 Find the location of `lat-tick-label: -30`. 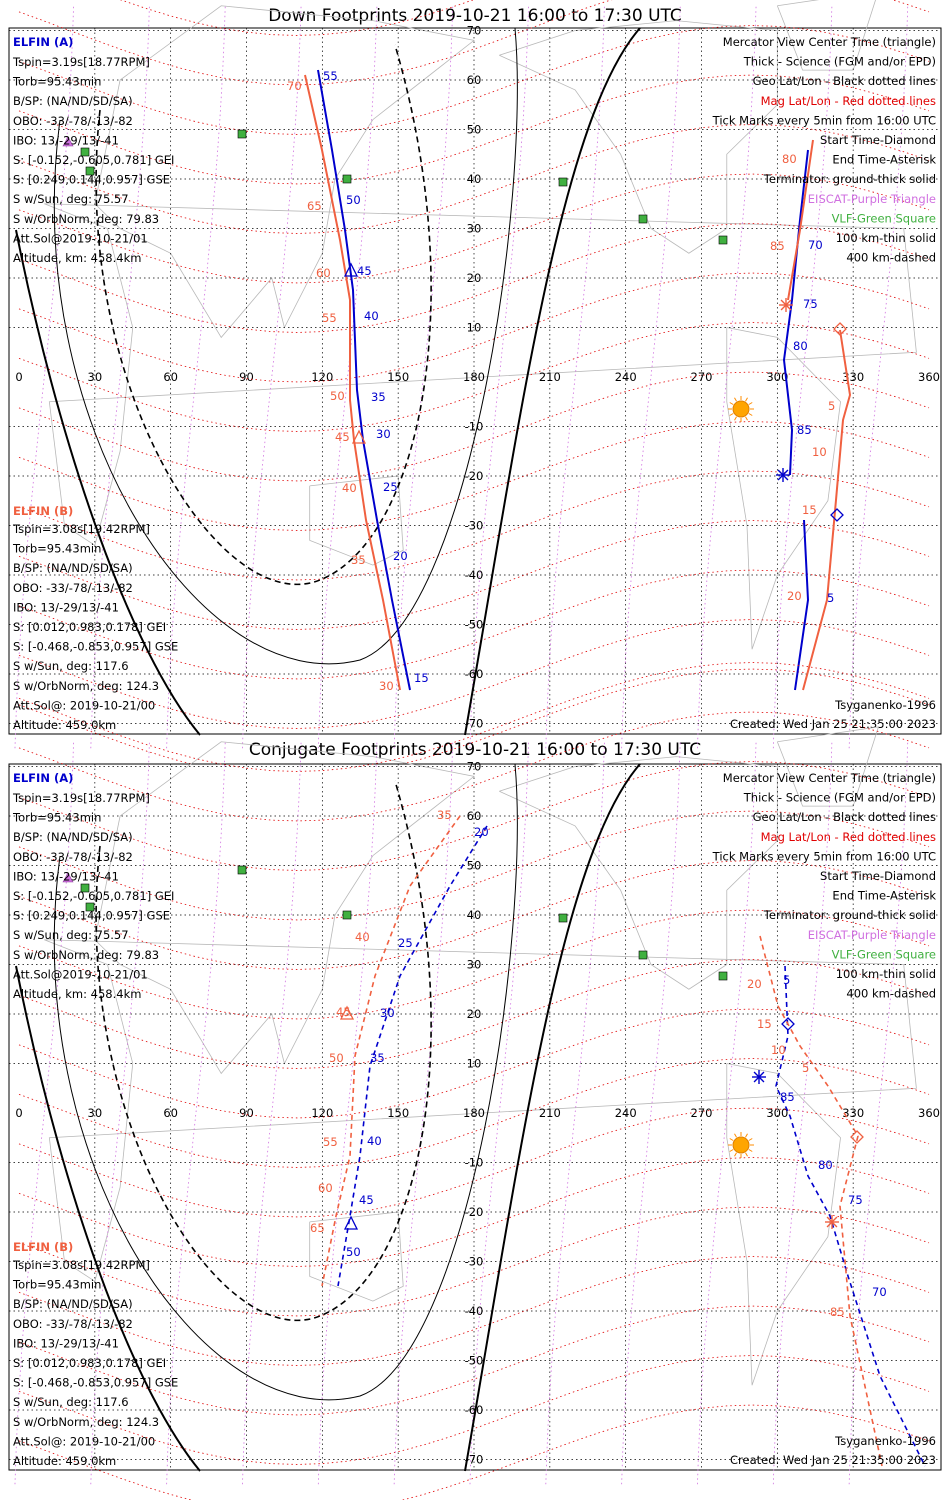

lat-tick-label: -30 is located at coordinates (474, 1262).